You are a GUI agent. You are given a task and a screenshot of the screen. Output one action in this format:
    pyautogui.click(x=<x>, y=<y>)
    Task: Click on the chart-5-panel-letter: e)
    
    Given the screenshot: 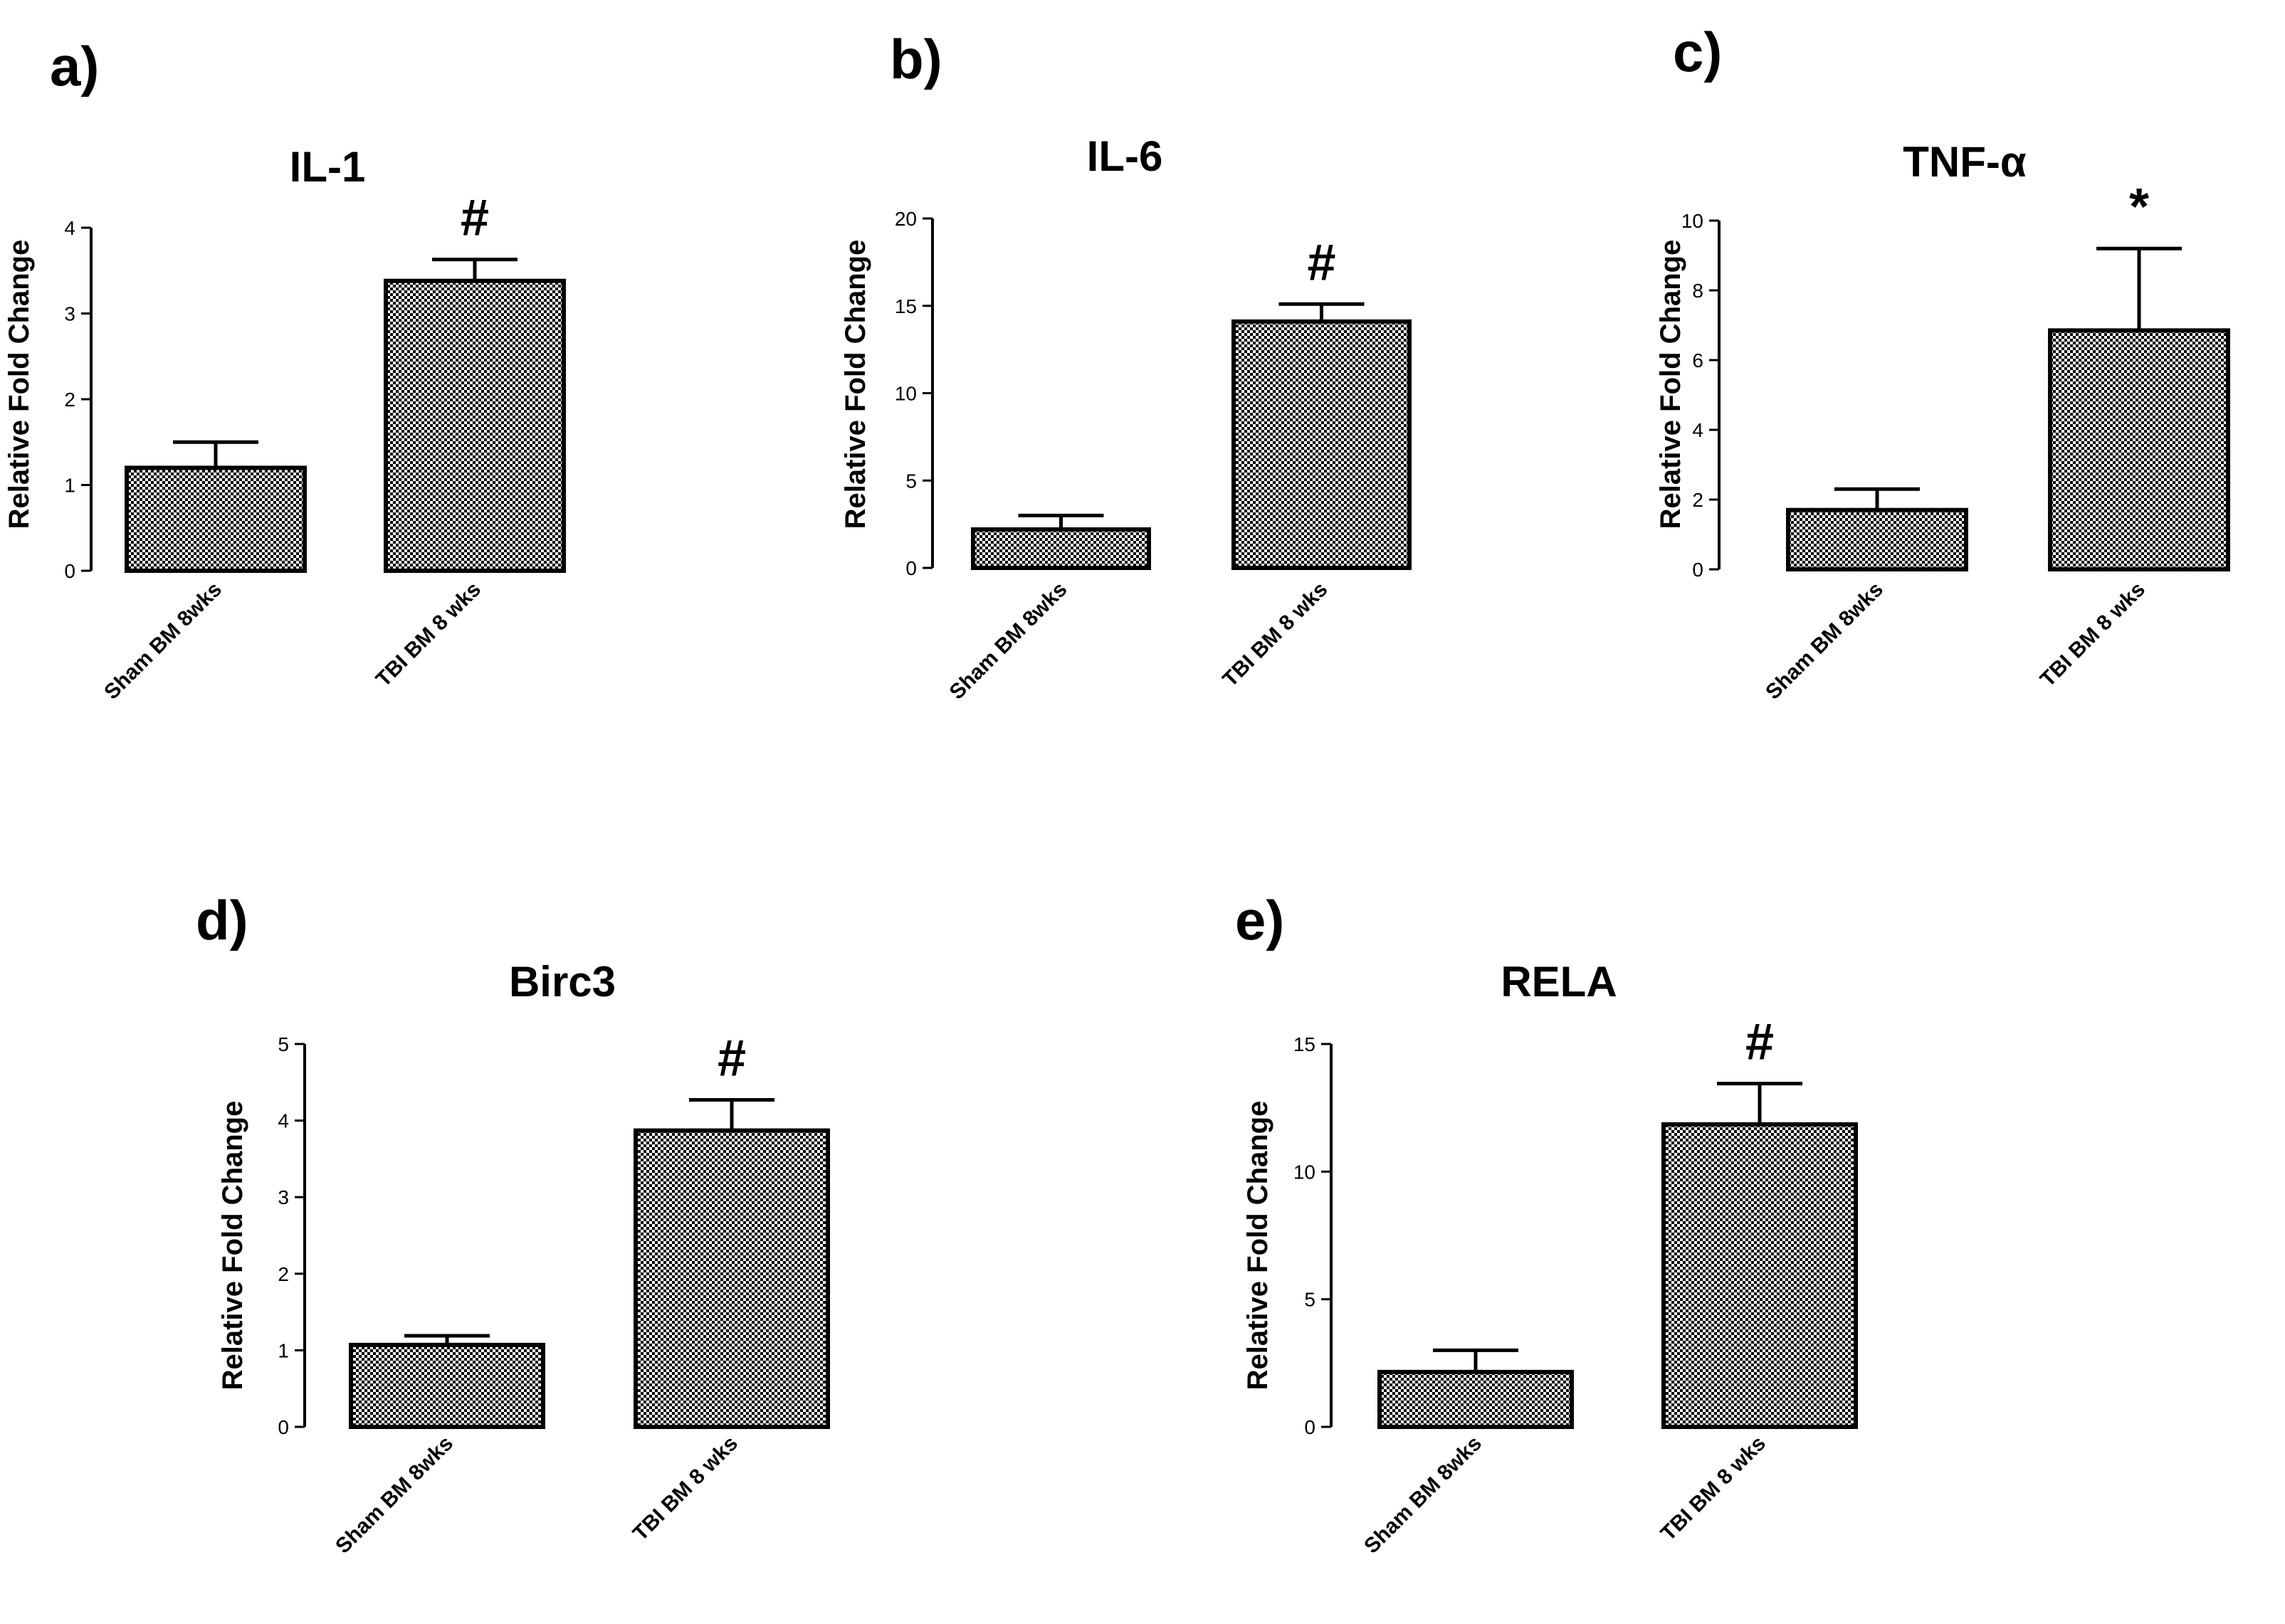 What is the action you would take?
    pyautogui.click(x=1260, y=920)
    